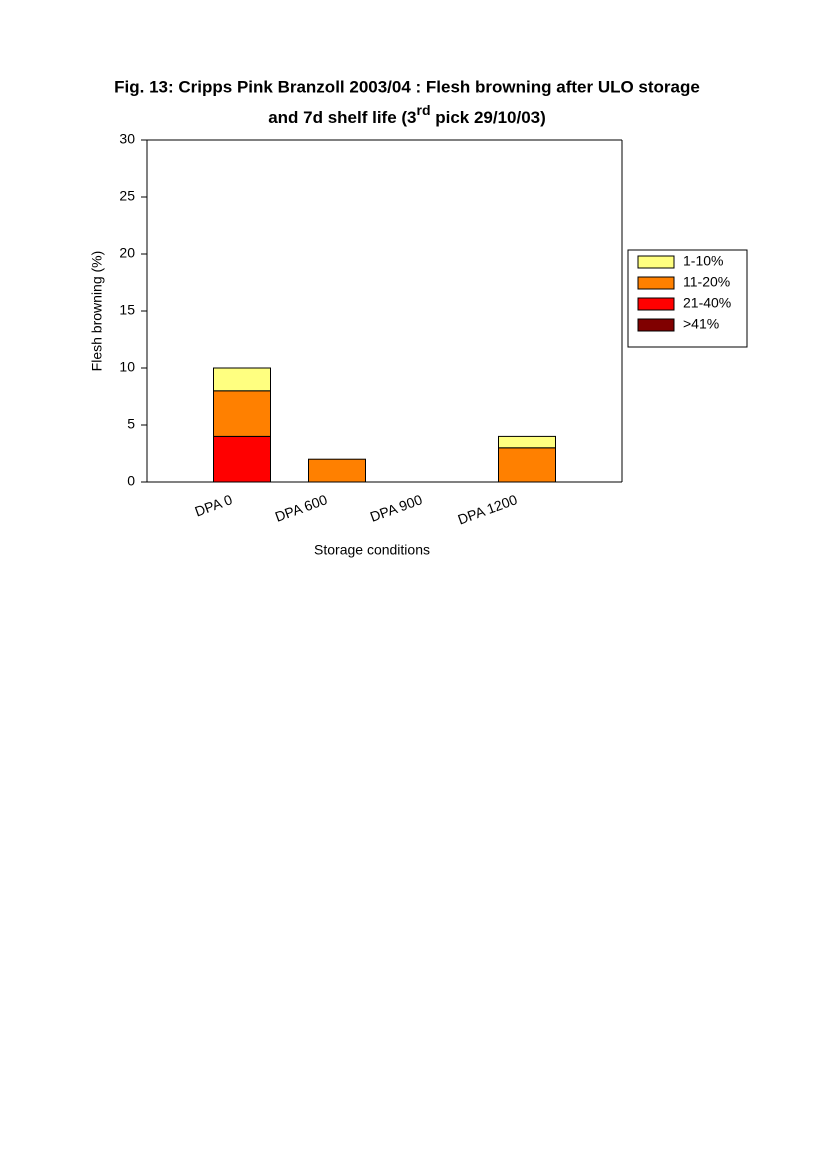 This screenshot has height=1169, width=826. Describe the element at coordinates (301, 508) in the screenshot. I see `x-tick-label: DPA 600` at that location.